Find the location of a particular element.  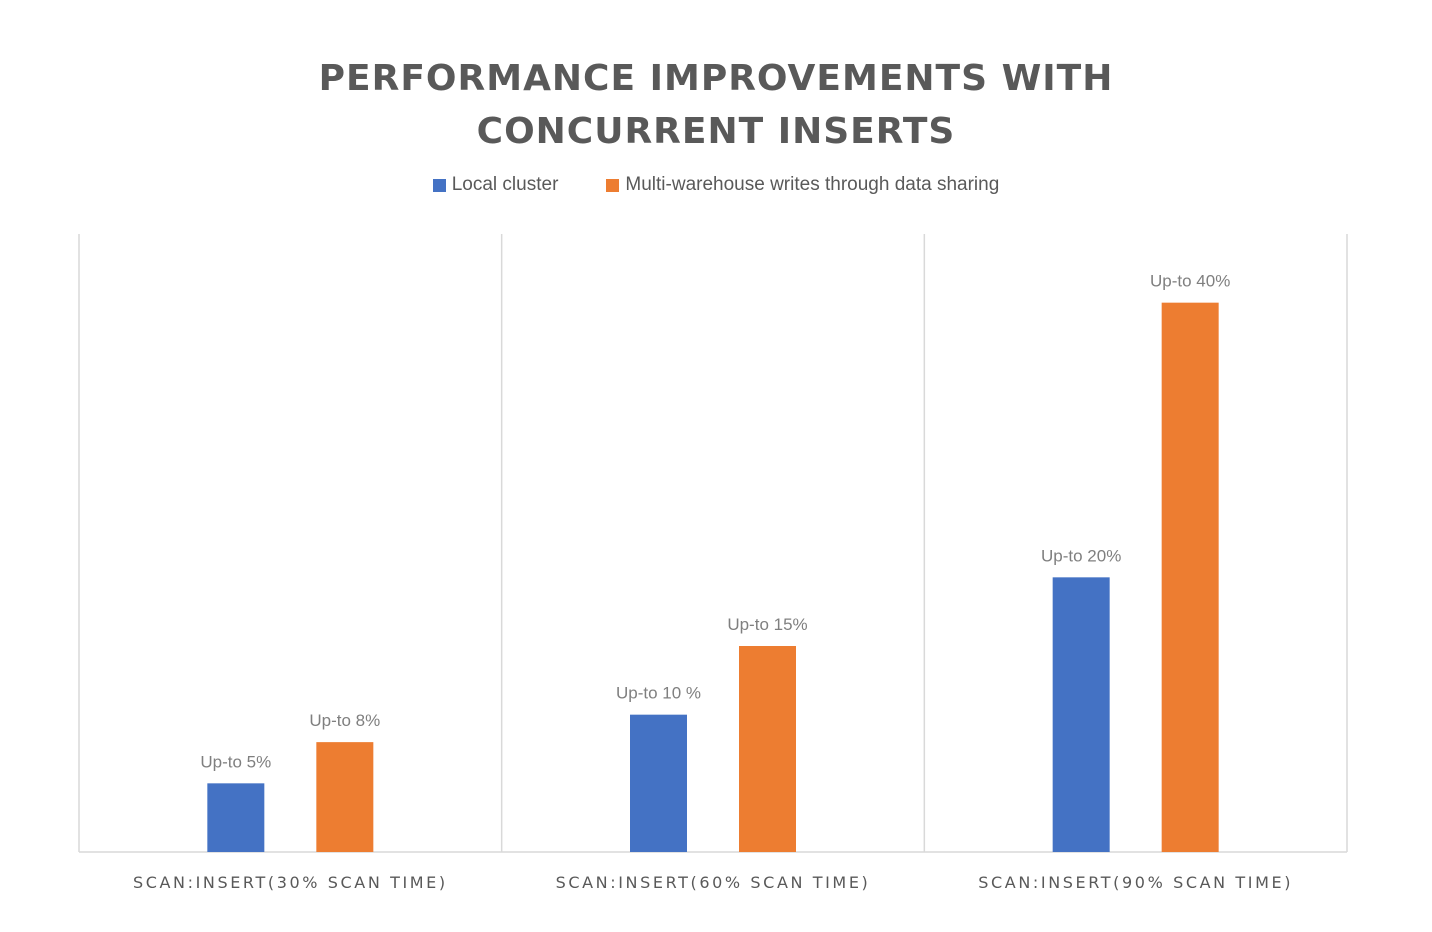

data-label: Up-to 10 % is located at coordinates (658, 693).